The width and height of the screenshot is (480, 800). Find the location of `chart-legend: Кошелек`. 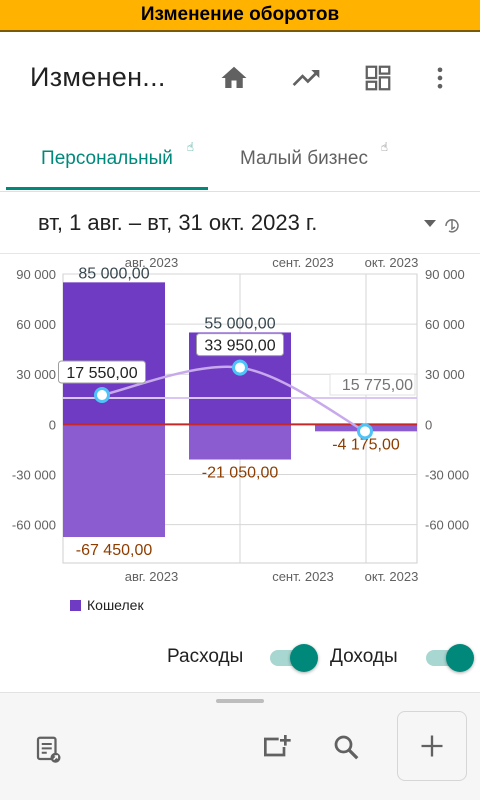

chart-legend: Кошелек is located at coordinates (107, 605).